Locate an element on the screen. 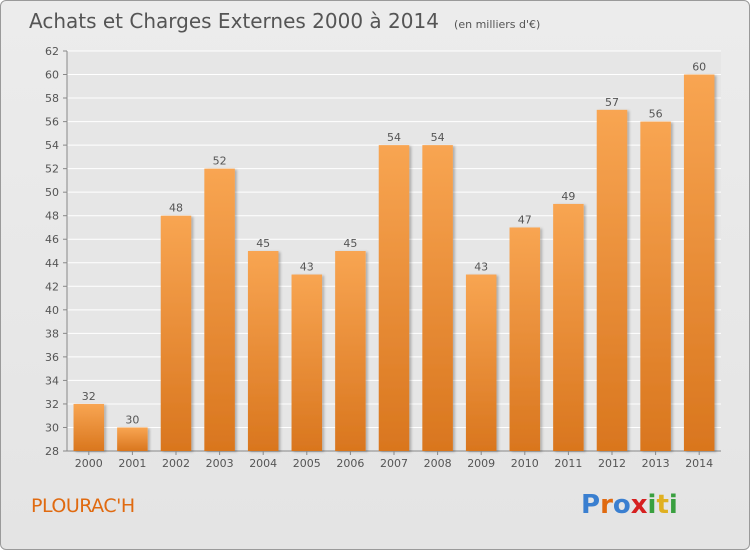  bar-value-label: 56 is located at coordinates (656, 114).